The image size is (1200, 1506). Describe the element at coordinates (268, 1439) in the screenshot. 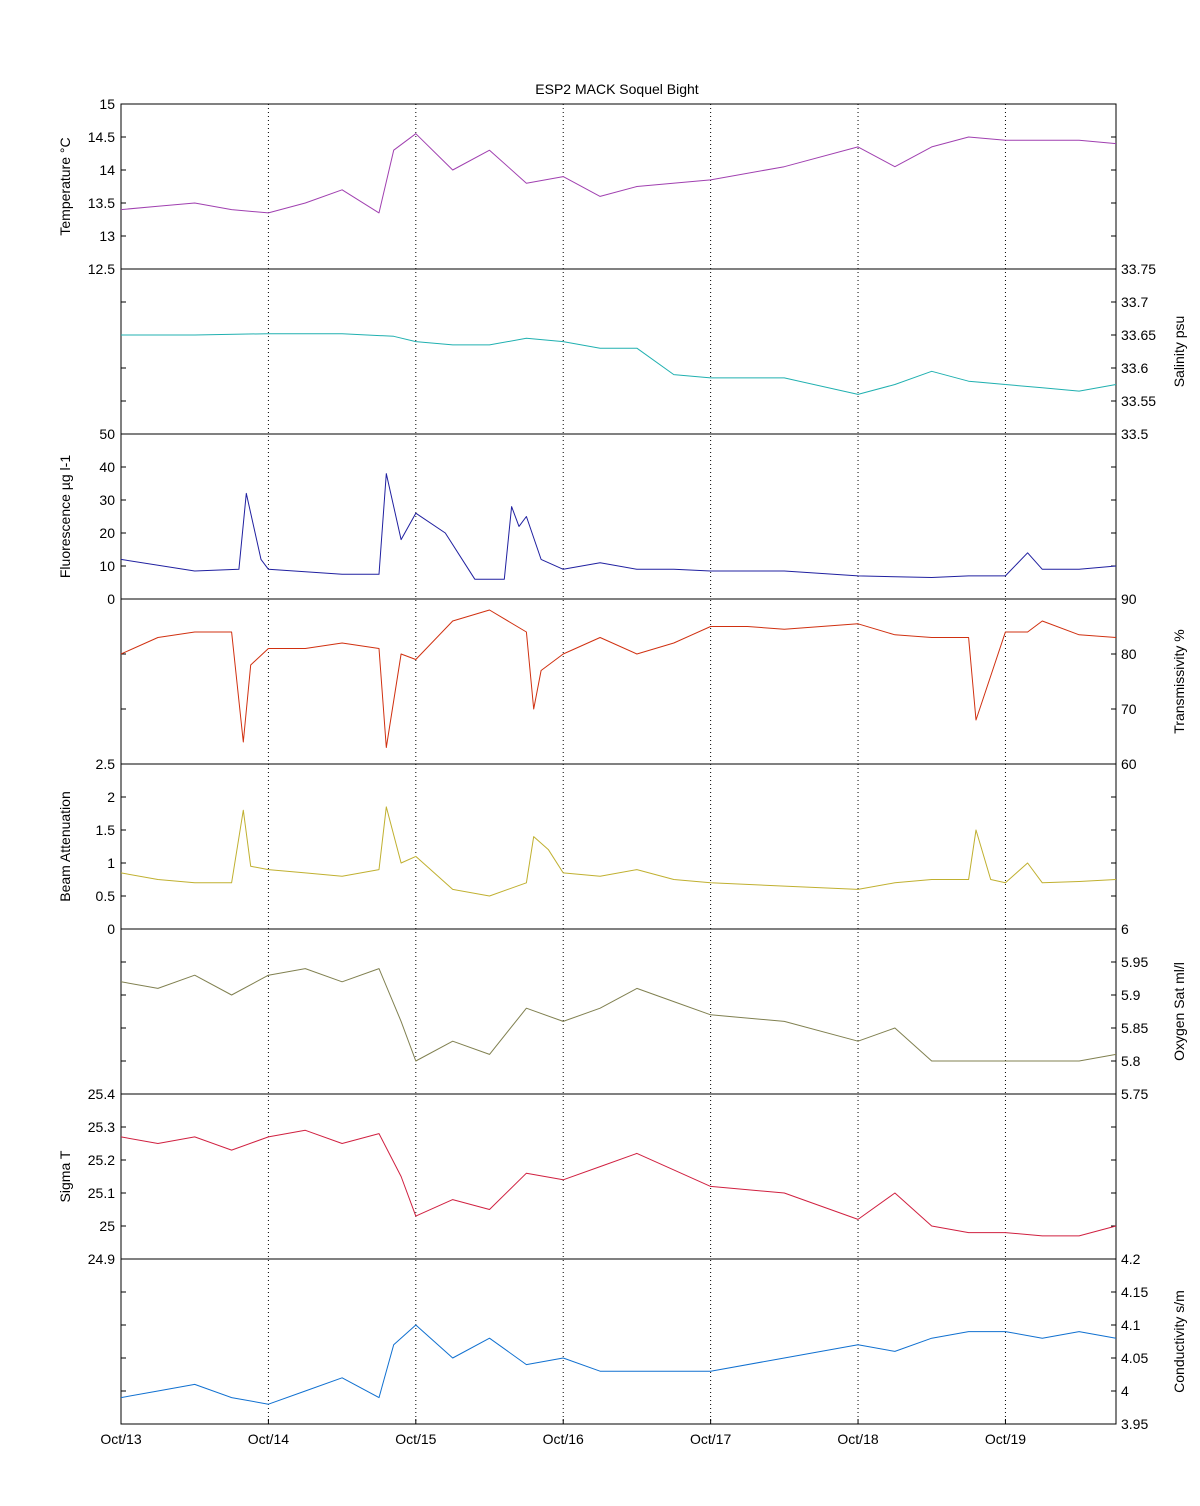

I see `x-tick-label: Oct/14` at that location.